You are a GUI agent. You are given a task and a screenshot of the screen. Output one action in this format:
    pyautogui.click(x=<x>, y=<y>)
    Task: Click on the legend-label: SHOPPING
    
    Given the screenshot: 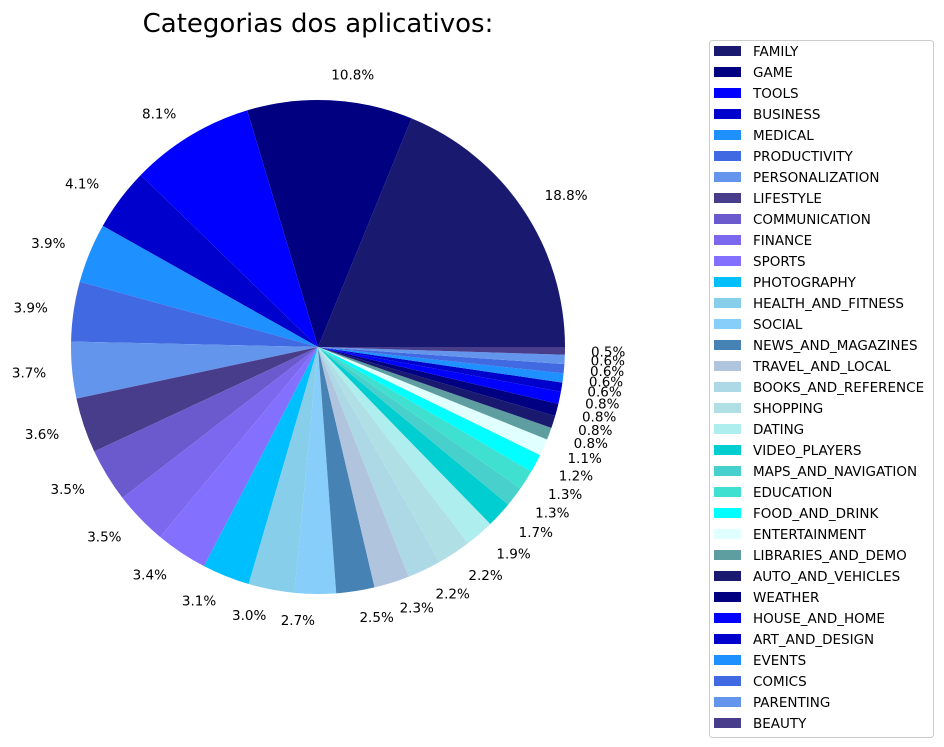 What is the action you would take?
    pyautogui.click(x=788, y=409)
    